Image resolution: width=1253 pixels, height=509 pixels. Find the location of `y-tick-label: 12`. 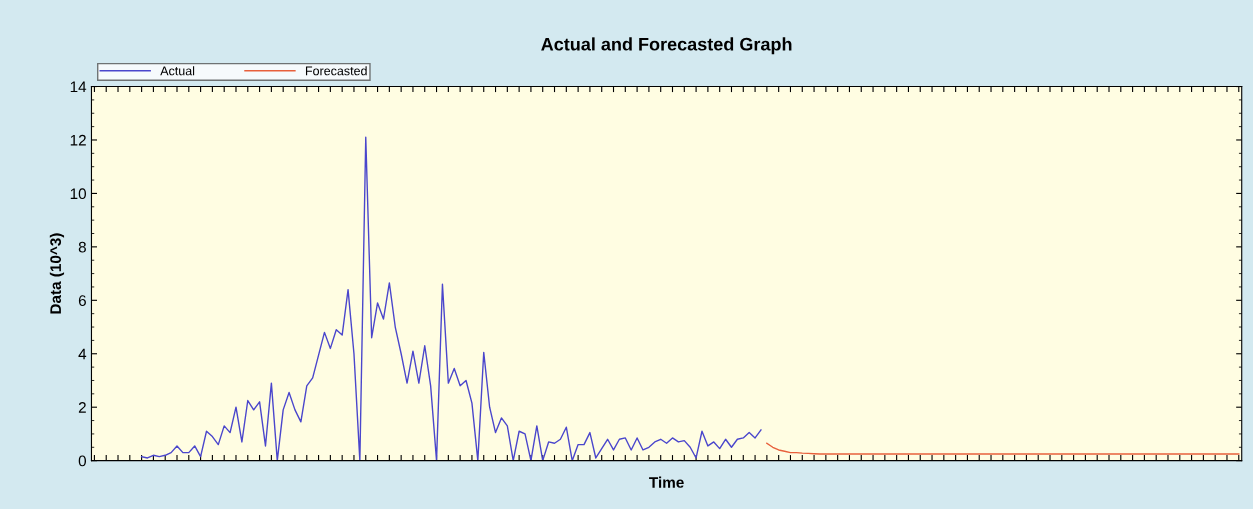

y-tick-label: 12 is located at coordinates (78, 140).